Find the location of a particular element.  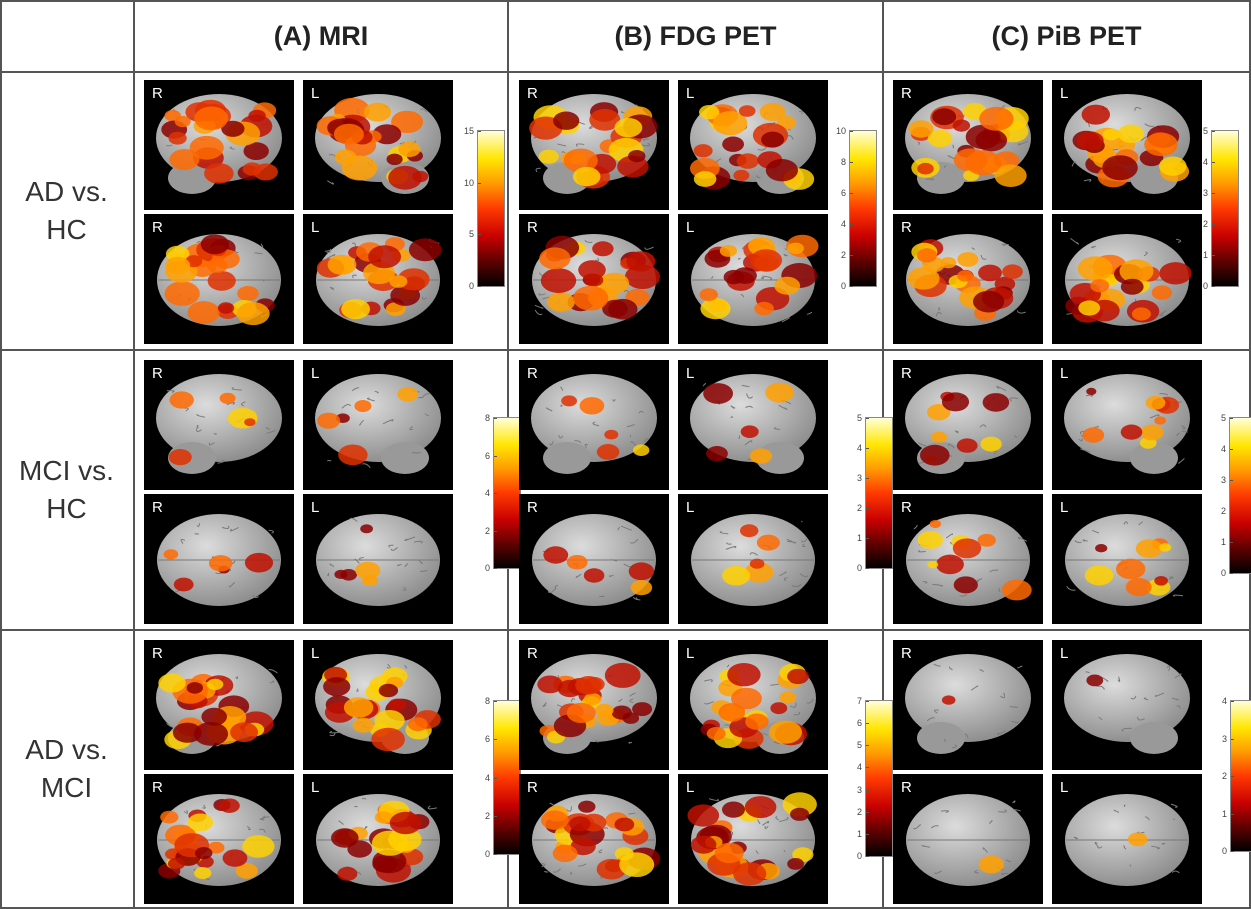

brain-panel-r0c0-left-top: L is located at coordinates (378, 279).